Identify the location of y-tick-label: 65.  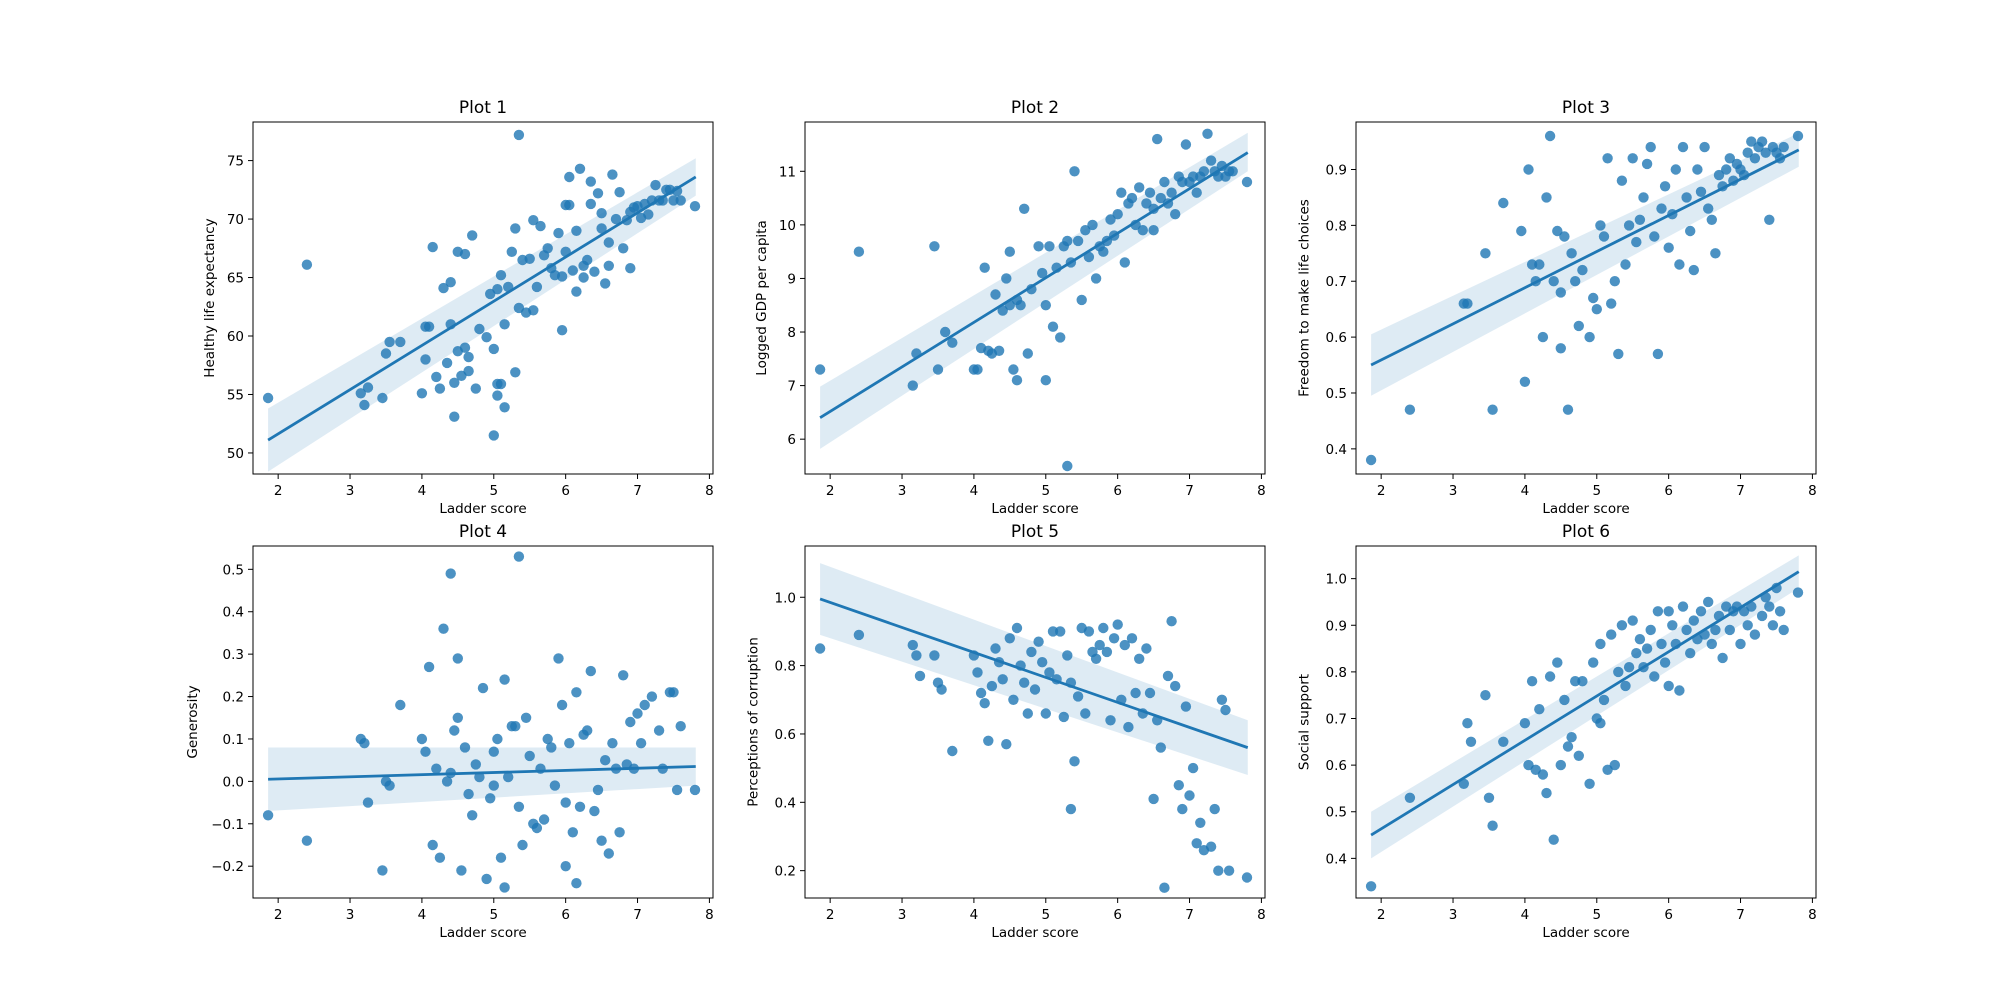
(235, 279).